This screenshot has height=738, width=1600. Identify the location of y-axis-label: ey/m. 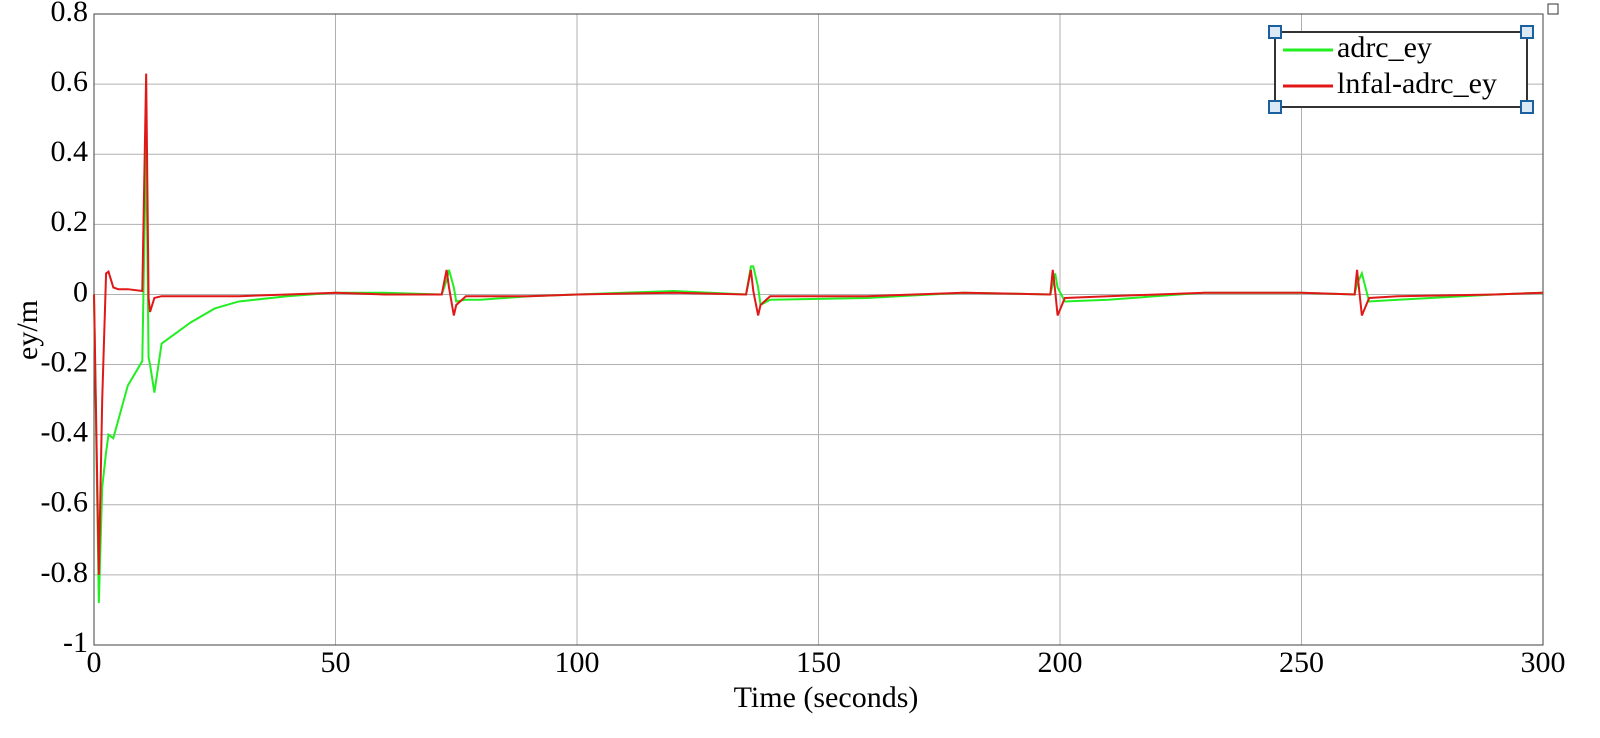
(27, 330).